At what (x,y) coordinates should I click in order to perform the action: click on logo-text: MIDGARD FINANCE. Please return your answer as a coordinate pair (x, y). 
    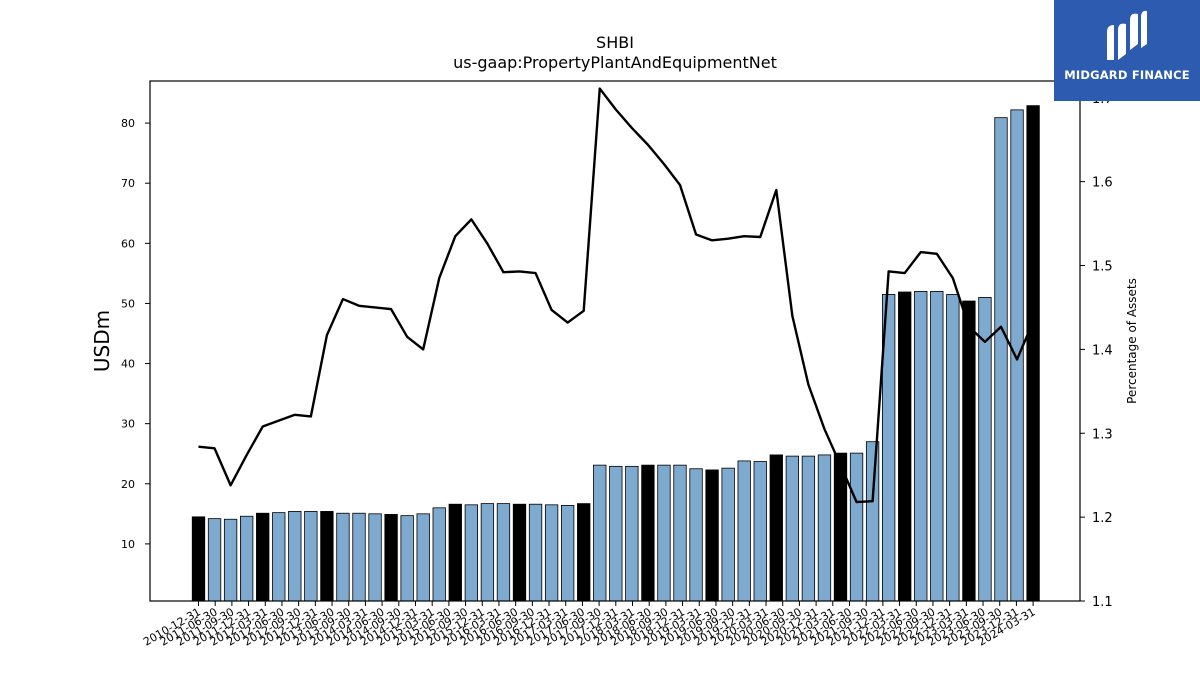
    Looking at the image, I should click on (1127, 75).